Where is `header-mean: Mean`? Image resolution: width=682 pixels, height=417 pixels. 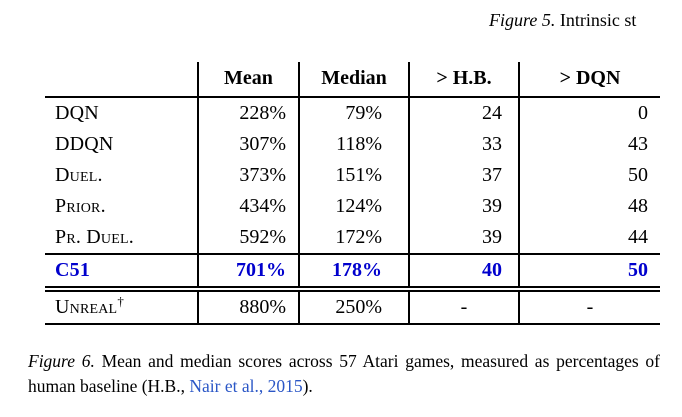 header-mean: Mean is located at coordinates (248, 80).